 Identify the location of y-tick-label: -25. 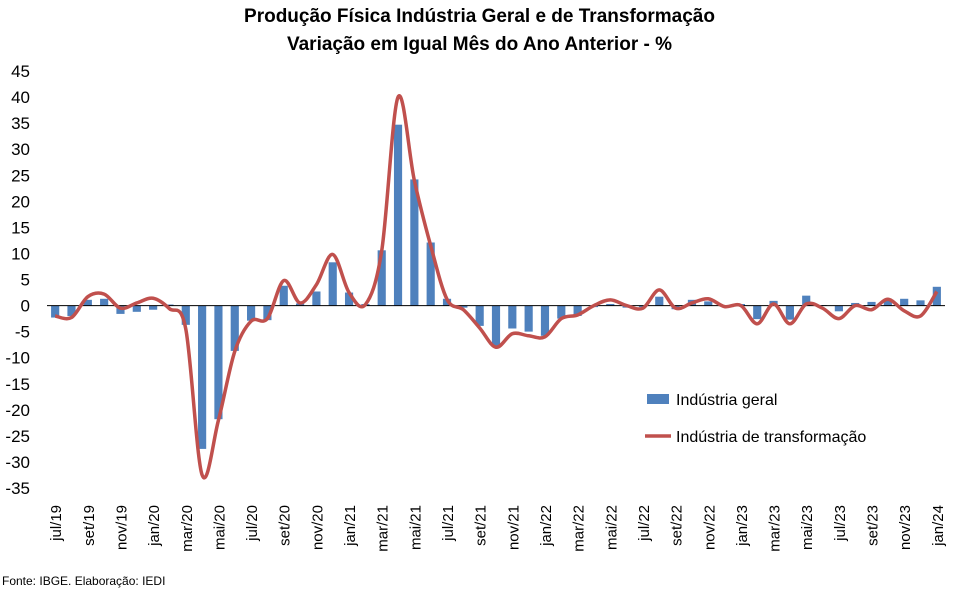
(17, 436).